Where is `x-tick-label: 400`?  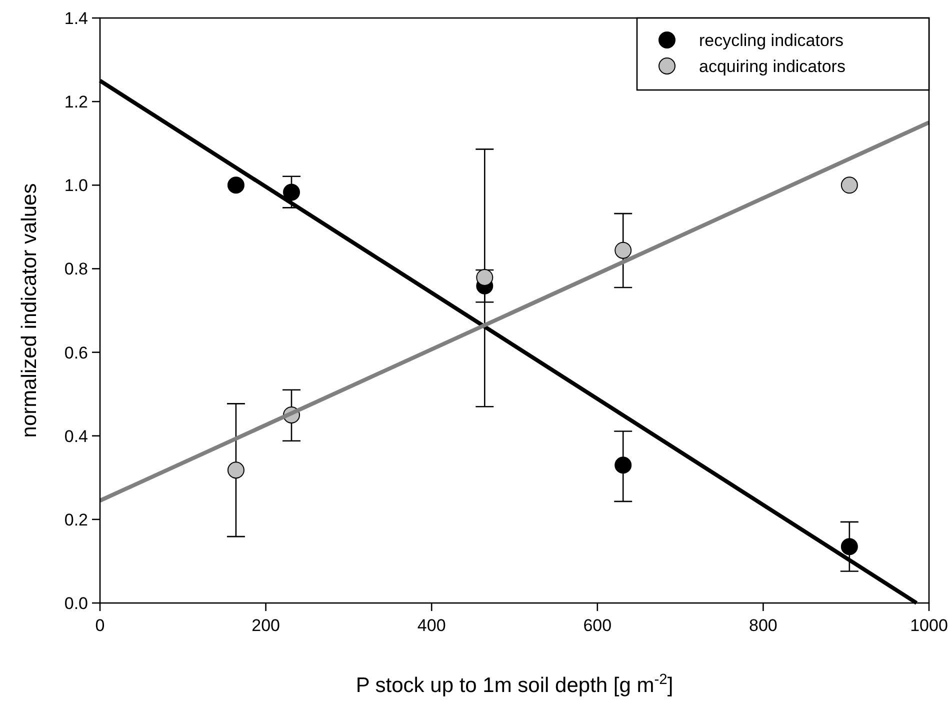
x-tick-label: 400 is located at coordinates (431, 625).